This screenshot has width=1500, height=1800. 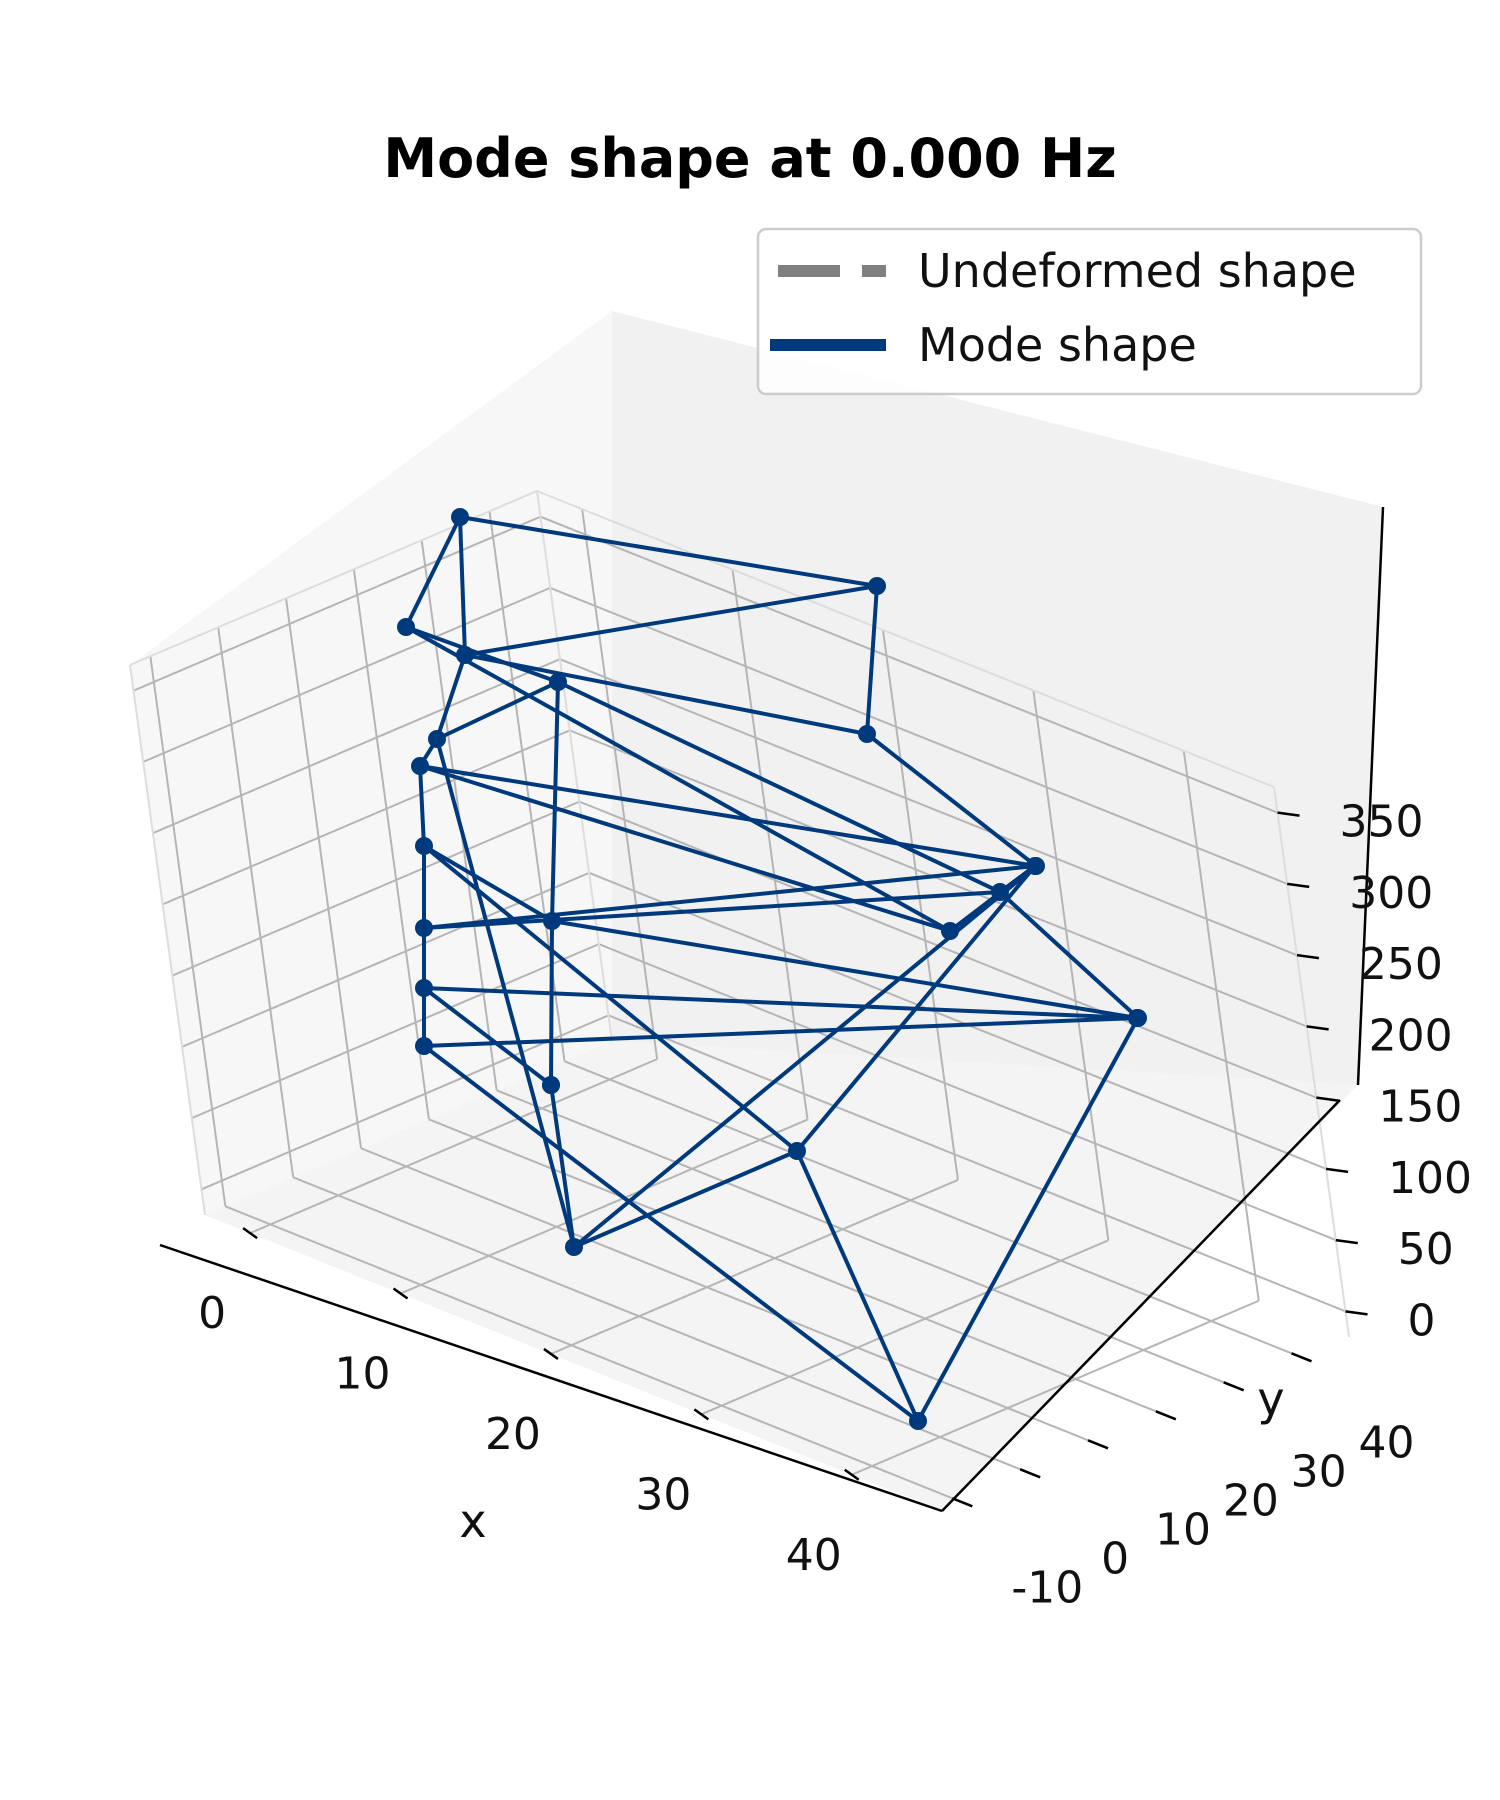 What do you see at coordinates (1401, 964) in the screenshot?
I see `z-tick-label: 250` at bounding box center [1401, 964].